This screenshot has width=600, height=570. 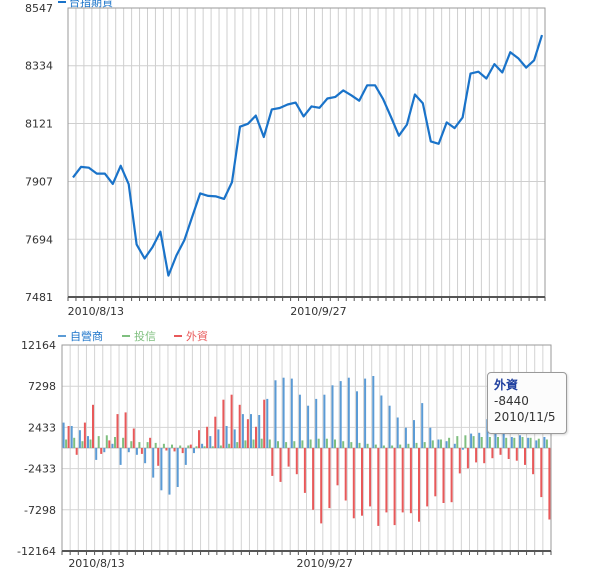 I want to click on y-tick-label: 8121, so click(x=39, y=123).